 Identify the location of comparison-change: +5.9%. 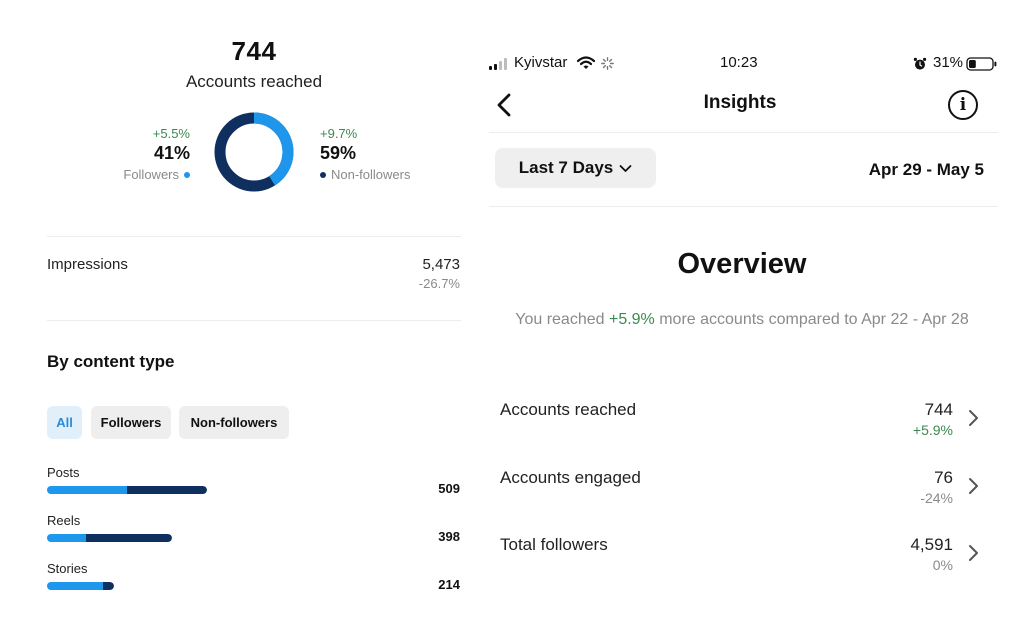
(631, 319).